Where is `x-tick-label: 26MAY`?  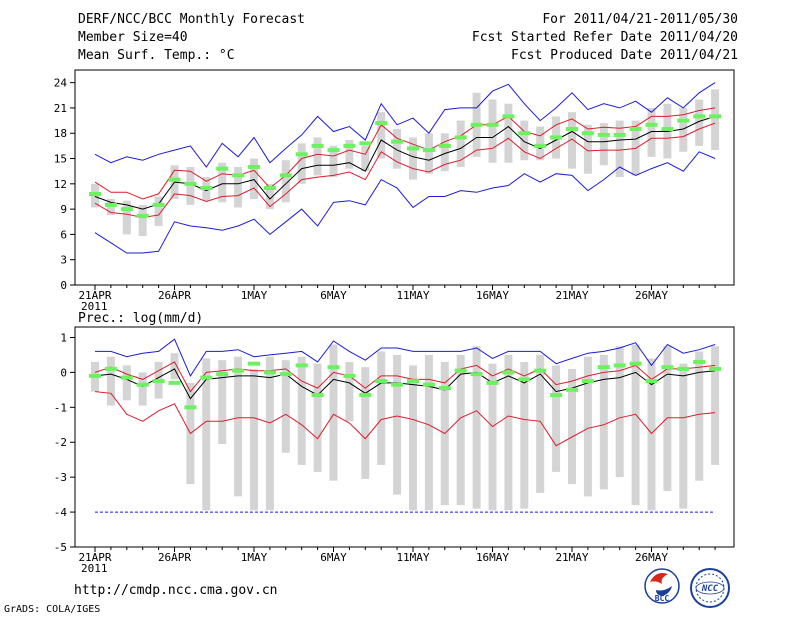
x-tick-label: 26MAY is located at coordinates (651, 295).